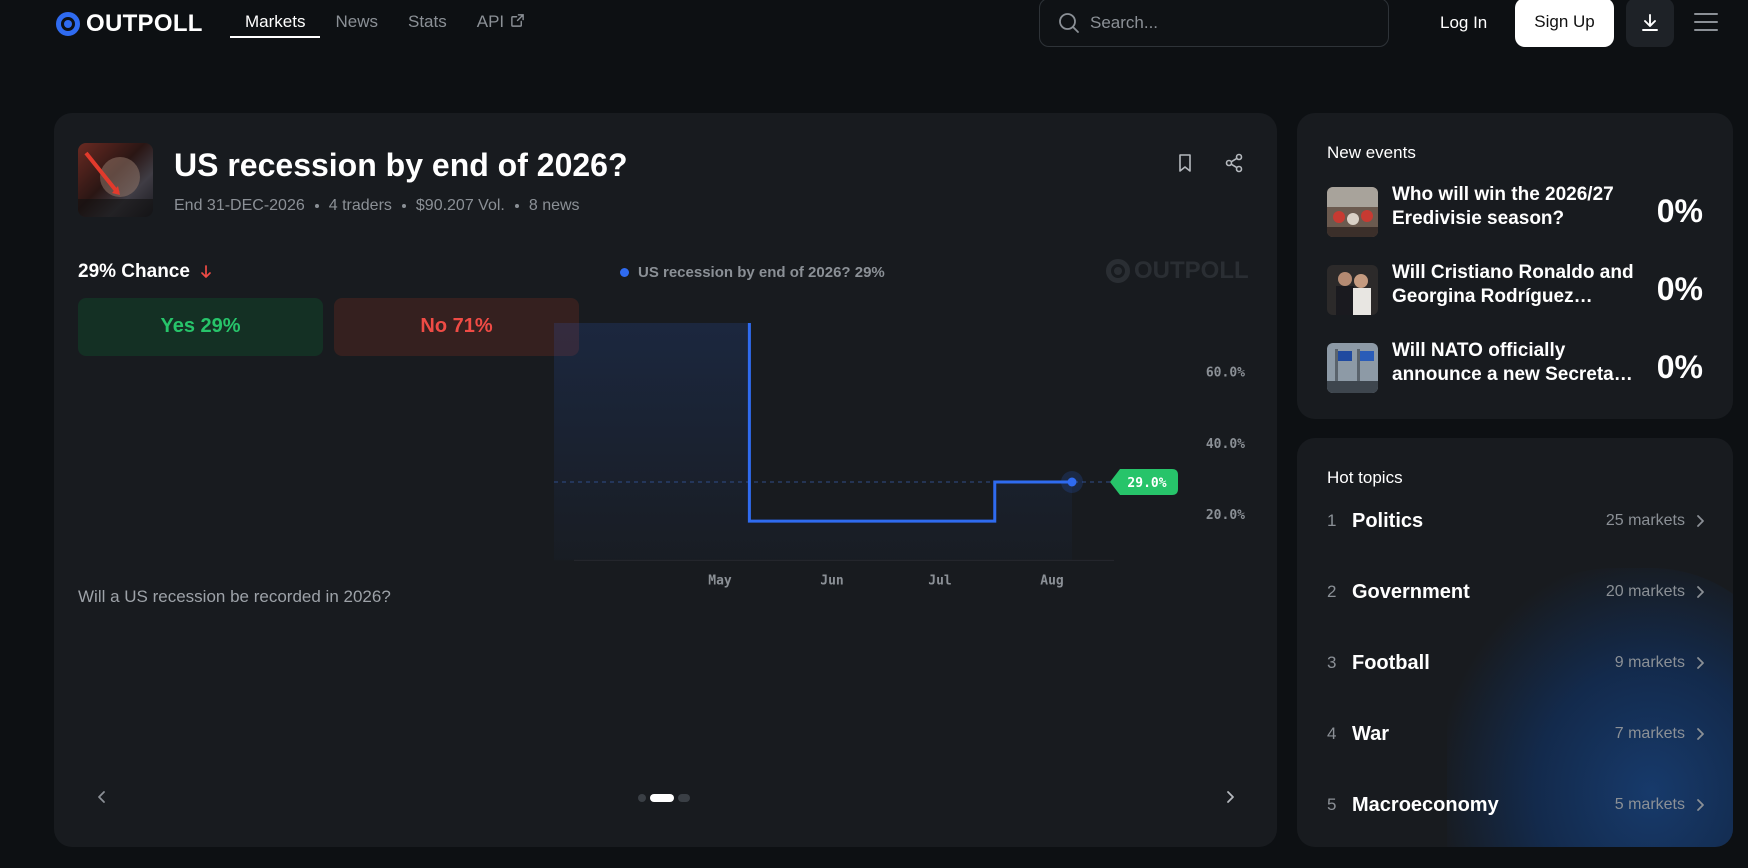  I want to click on carousel-prev-button, so click(102, 797).